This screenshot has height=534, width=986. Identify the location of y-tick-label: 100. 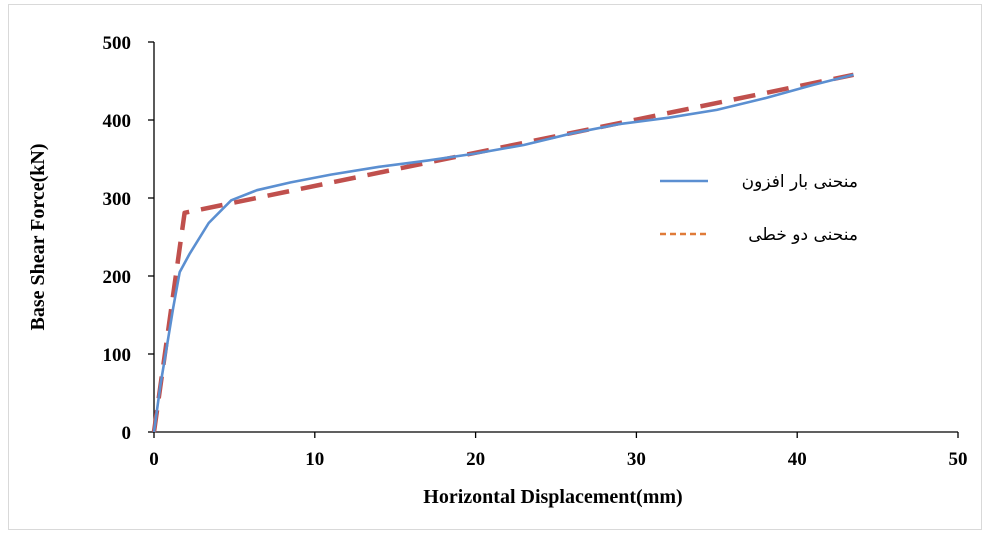
(117, 355).